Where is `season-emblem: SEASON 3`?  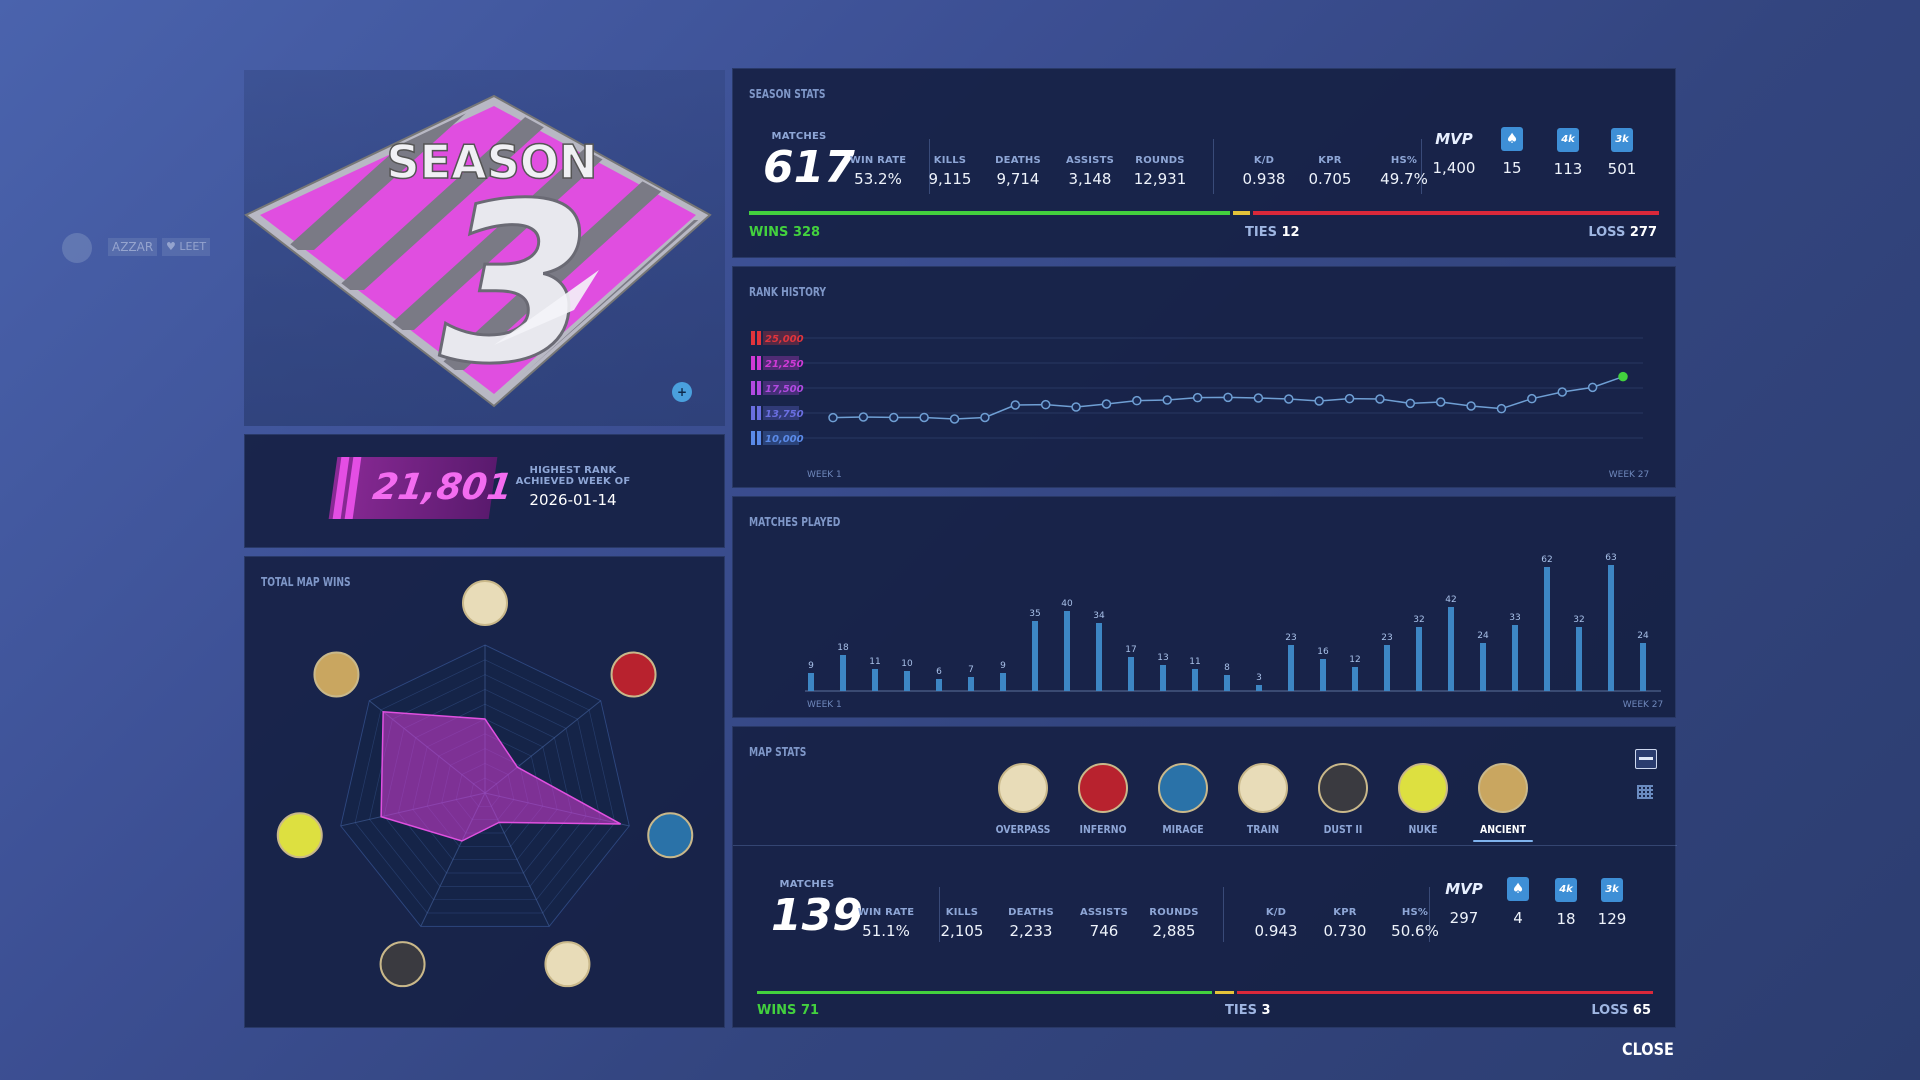 season-emblem: SEASON 3 is located at coordinates (478, 254).